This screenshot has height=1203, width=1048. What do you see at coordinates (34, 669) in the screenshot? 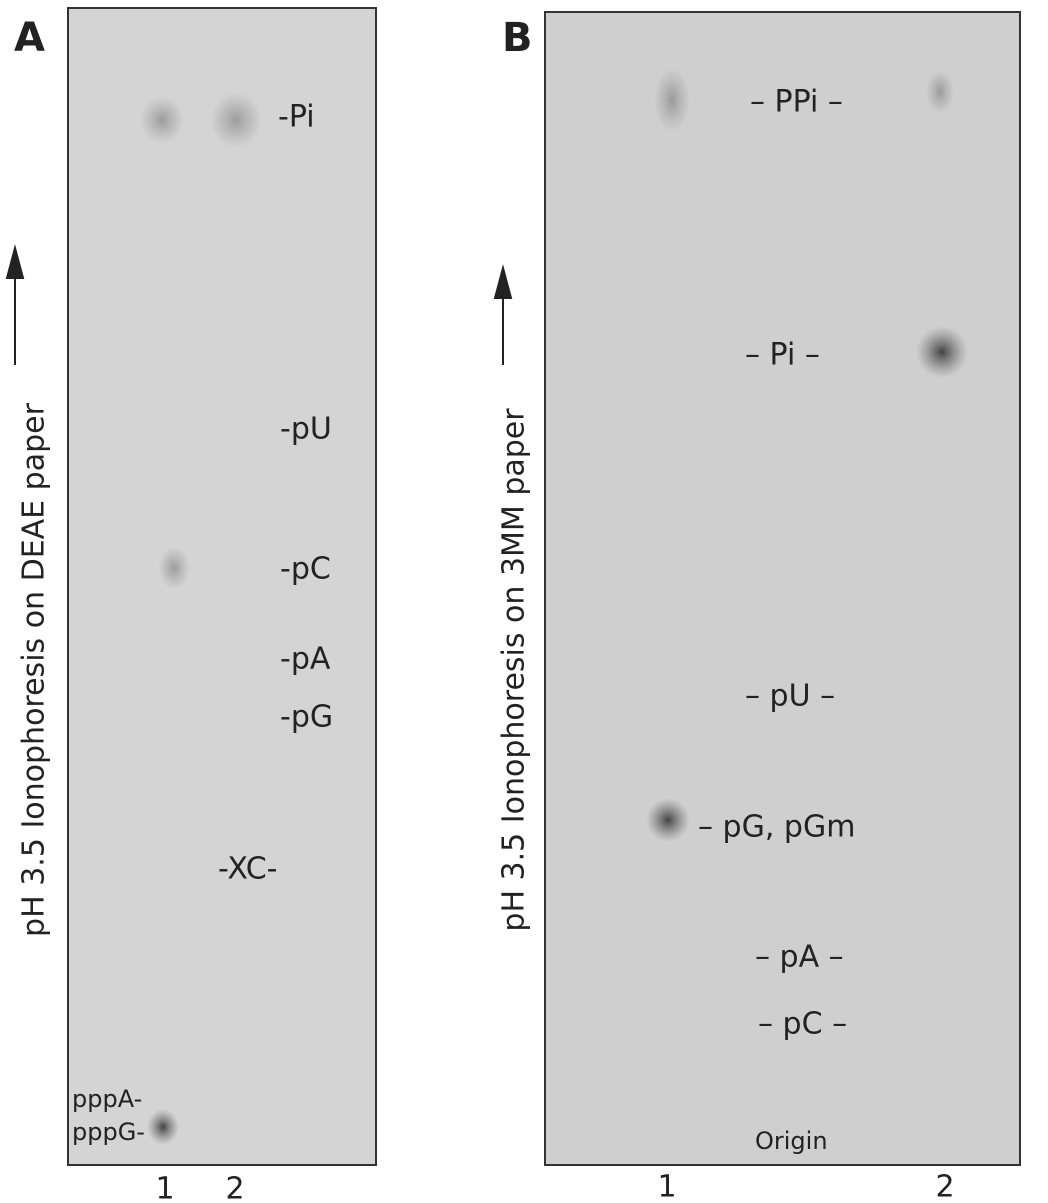
I see `axis-label: pH 3.5 Ionophoresis on DEAE paper` at bounding box center [34, 669].